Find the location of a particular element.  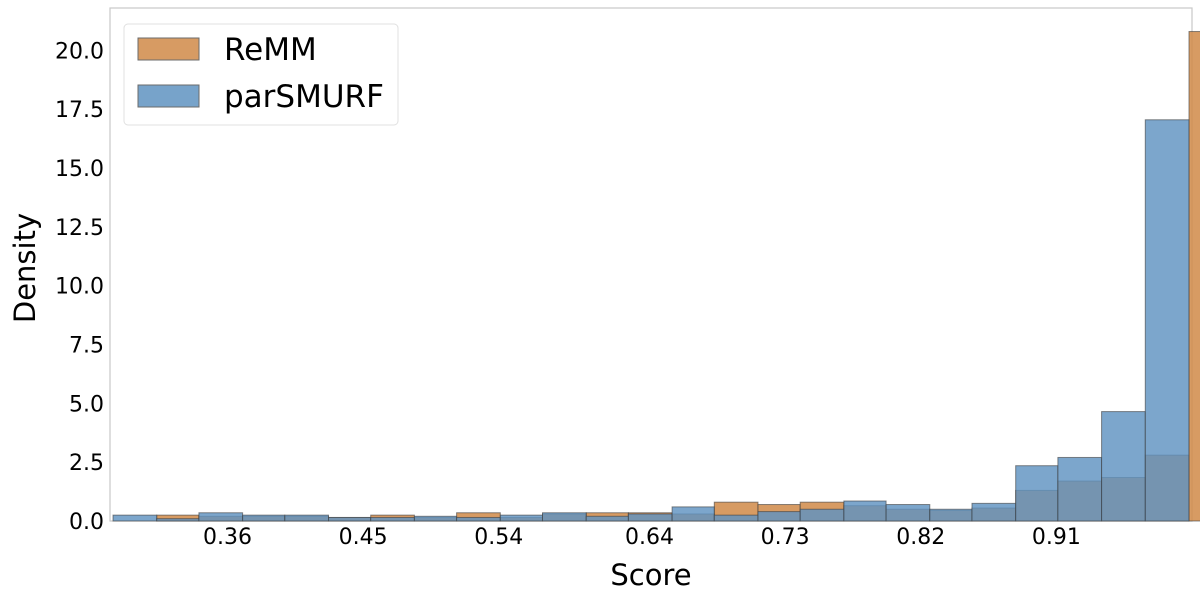

x-tick-label: 0.64 is located at coordinates (649, 537).